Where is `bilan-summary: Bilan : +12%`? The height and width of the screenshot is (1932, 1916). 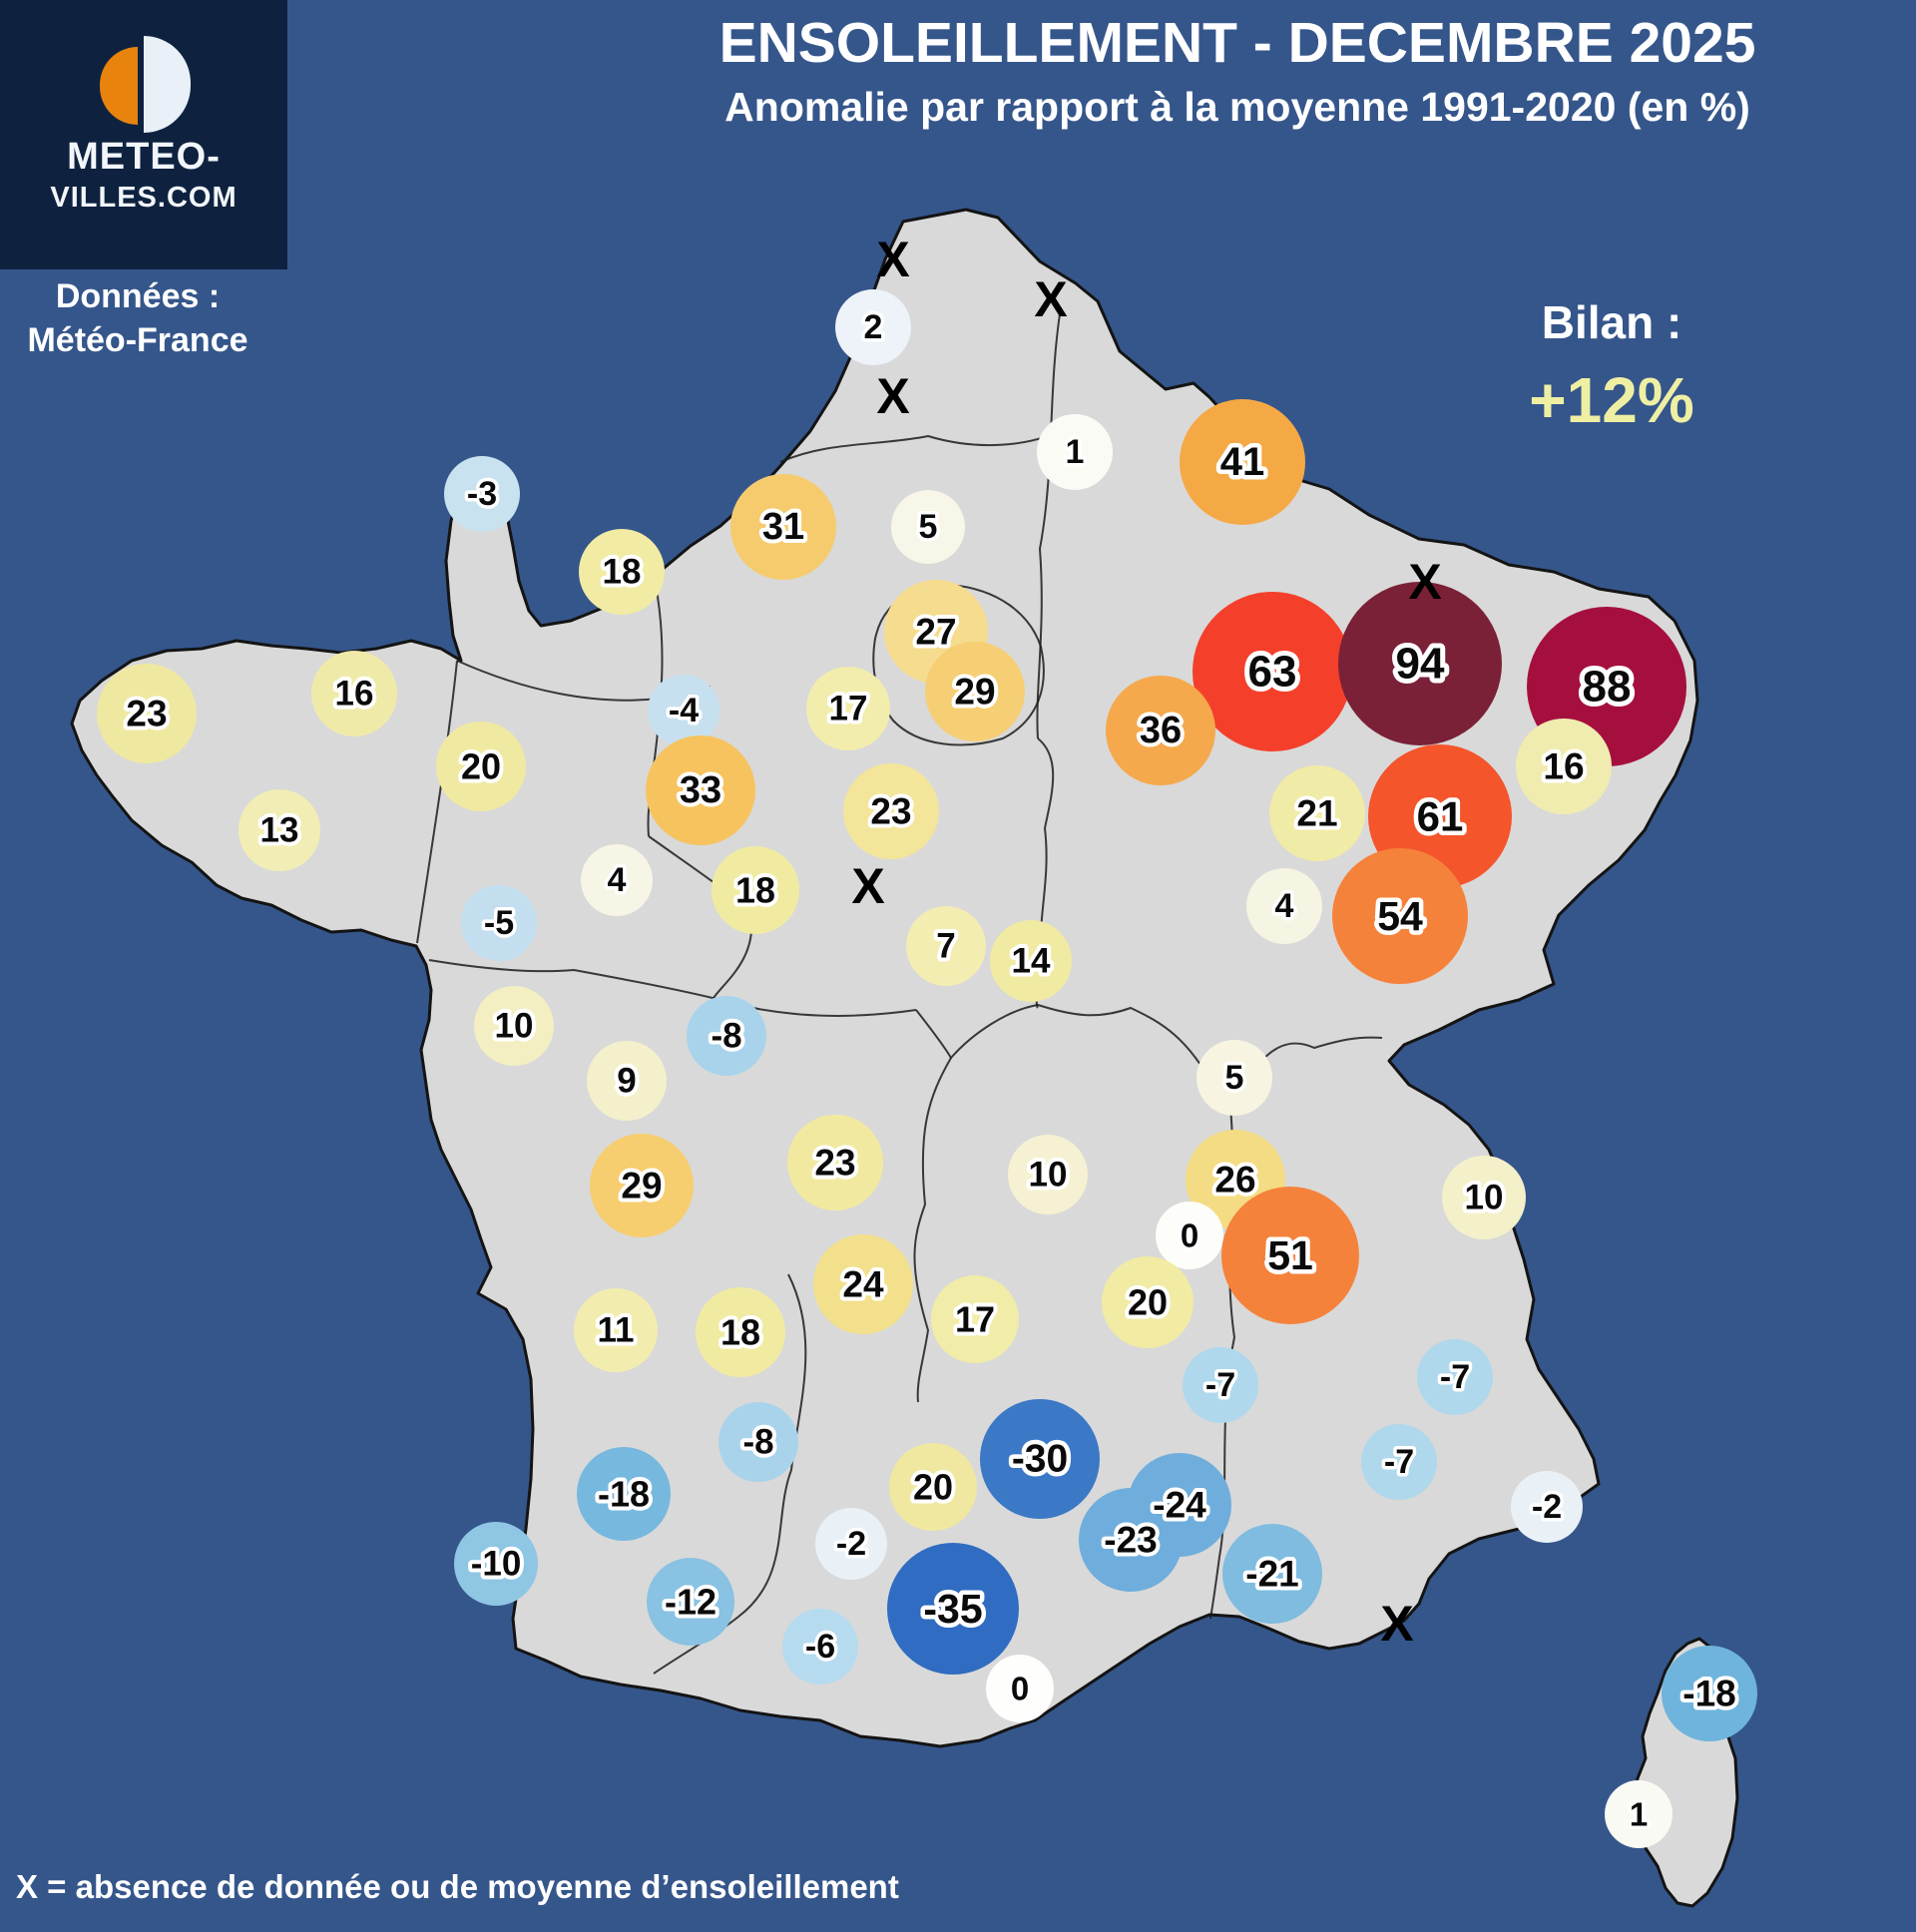
bilan-summary: Bilan : +12% is located at coordinates (1611, 366).